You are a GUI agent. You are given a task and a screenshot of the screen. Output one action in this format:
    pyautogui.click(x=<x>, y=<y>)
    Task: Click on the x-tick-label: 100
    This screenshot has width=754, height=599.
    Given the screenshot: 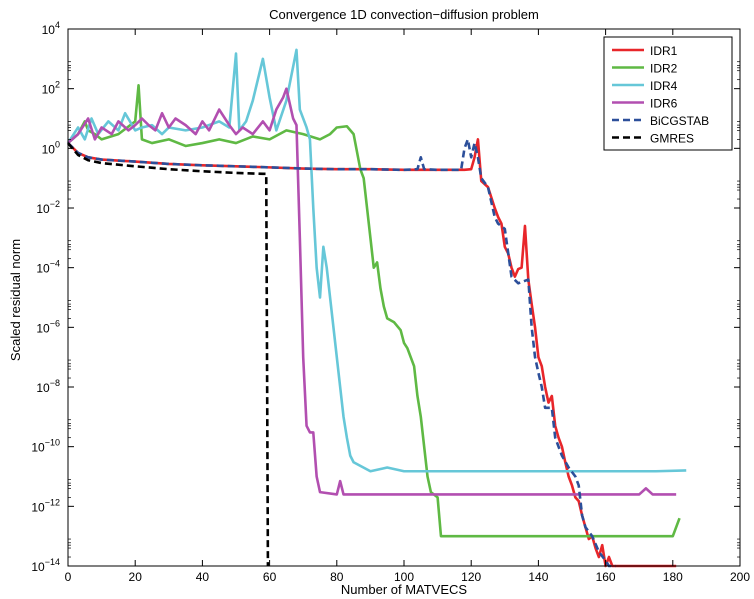 What is the action you would take?
    pyautogui.click(x=404, y=577)
    